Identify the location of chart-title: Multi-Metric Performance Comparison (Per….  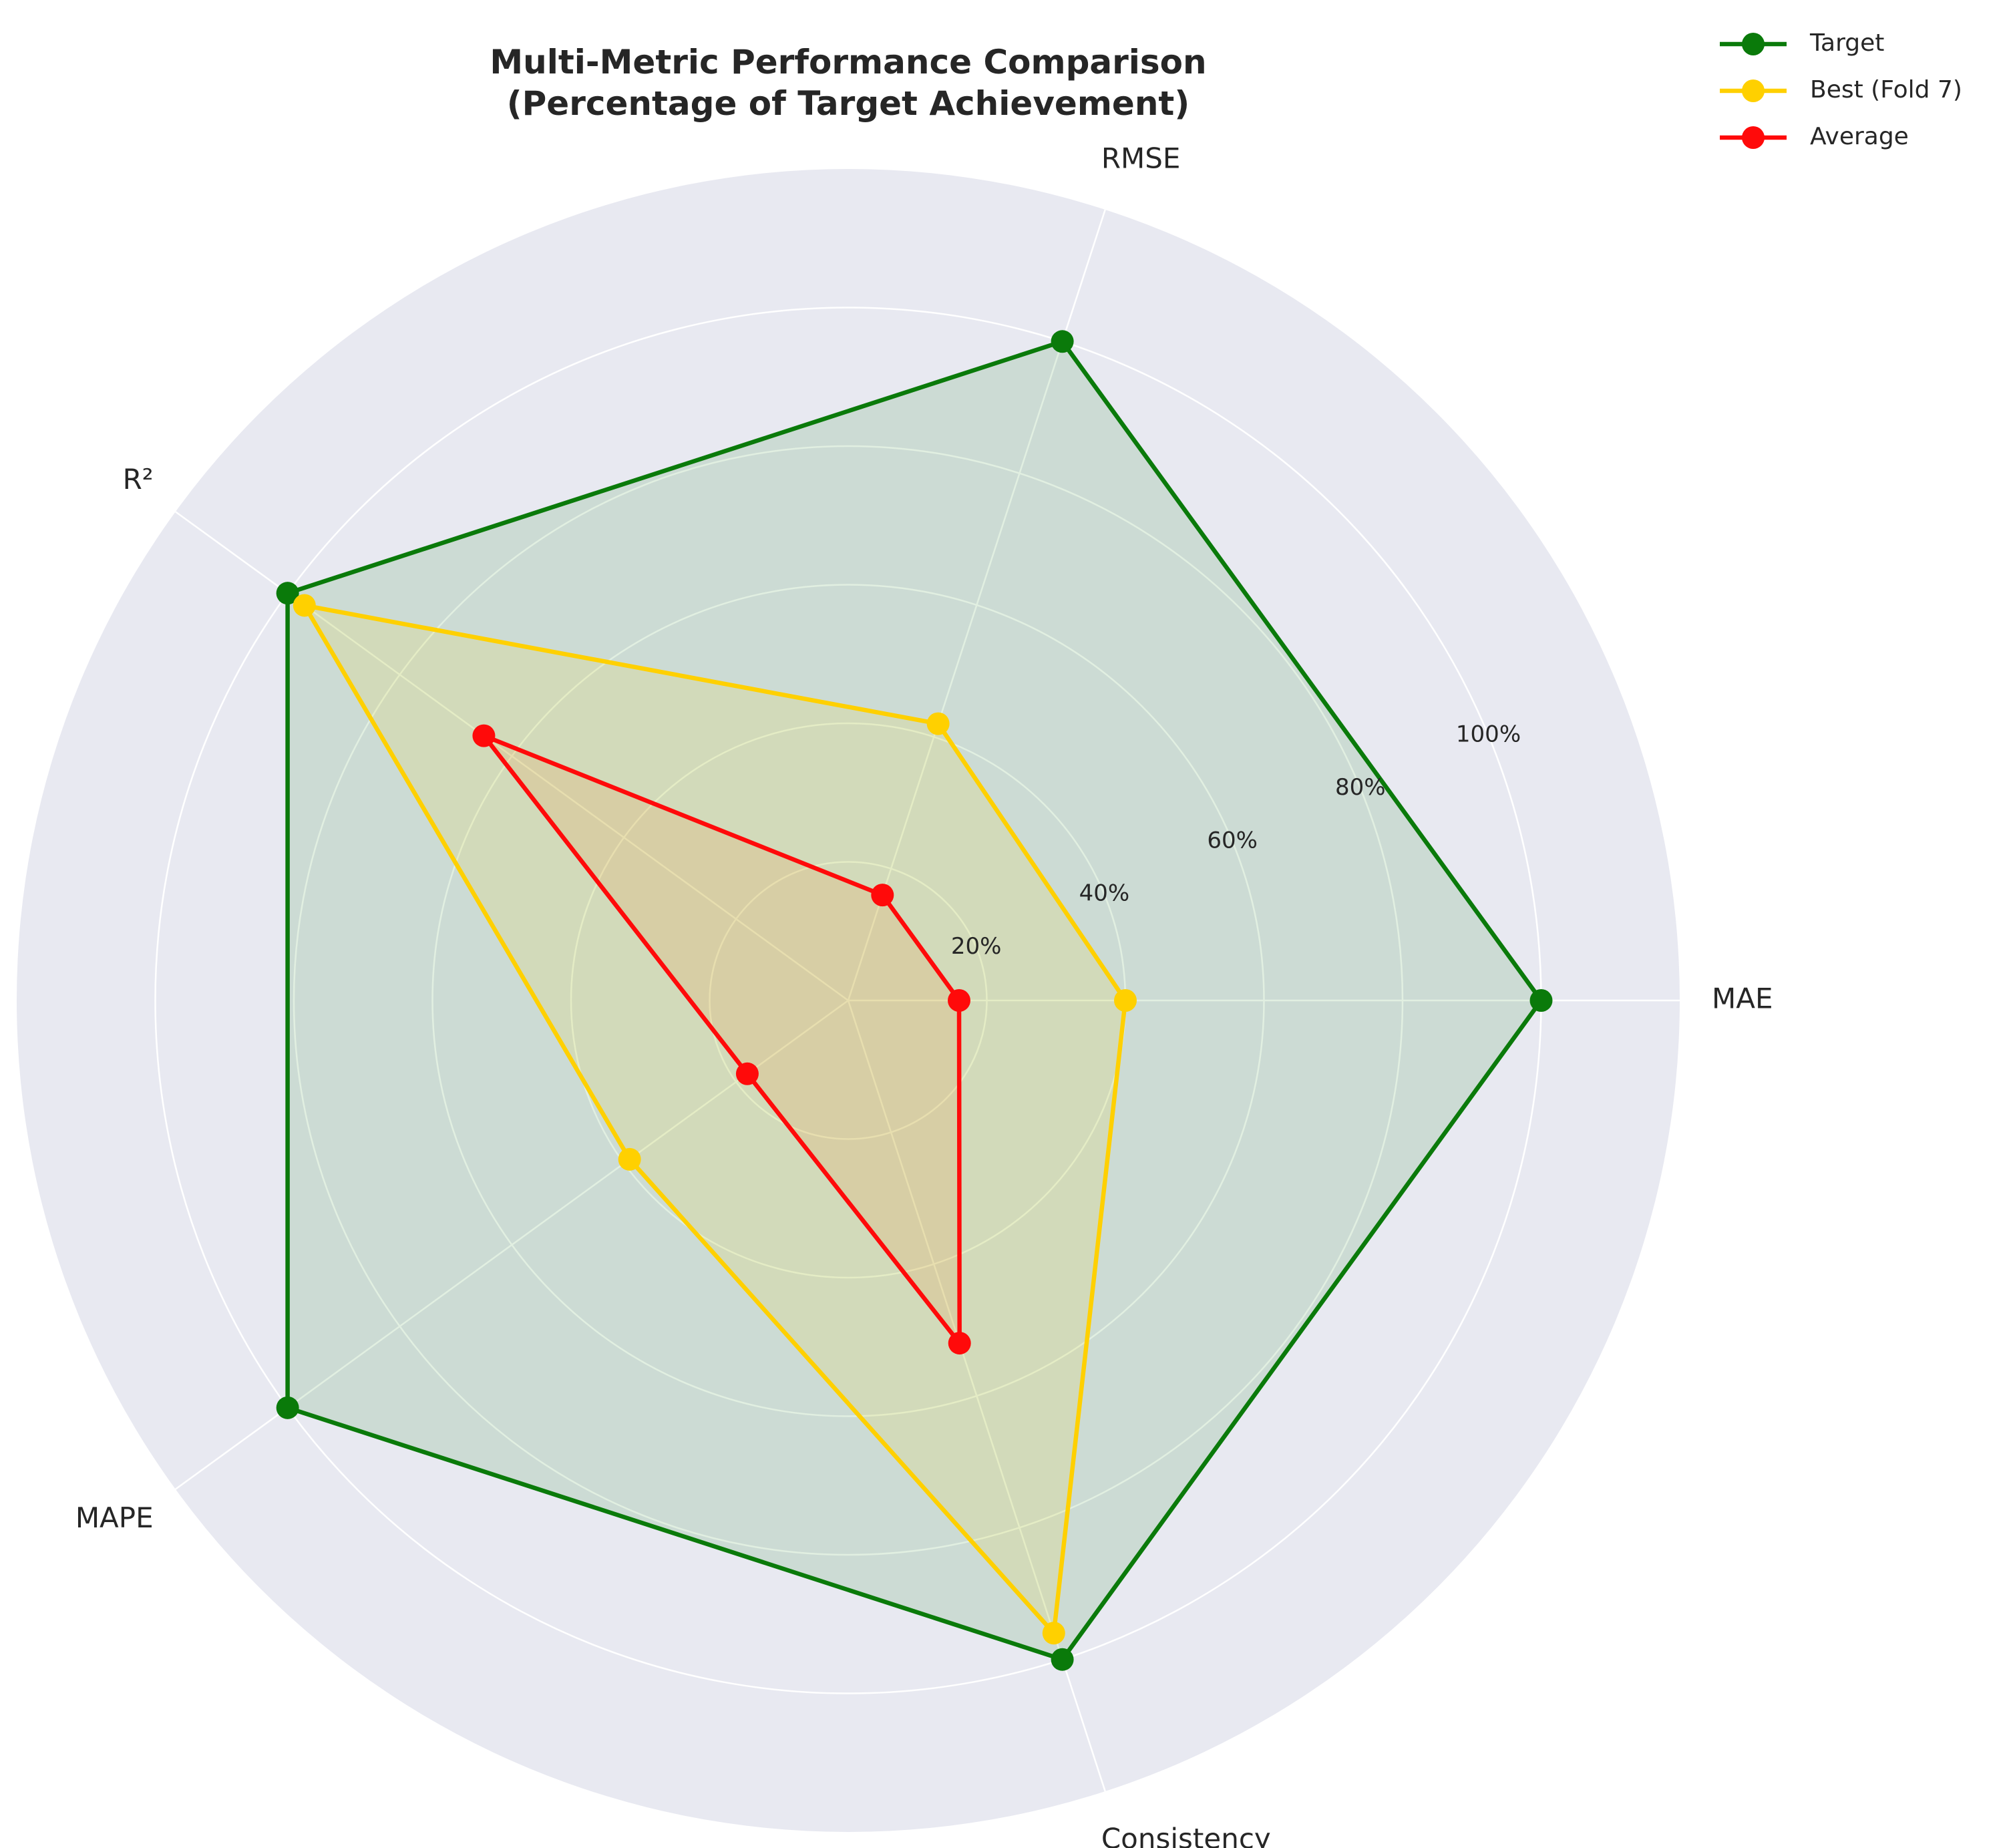
(848, 83).